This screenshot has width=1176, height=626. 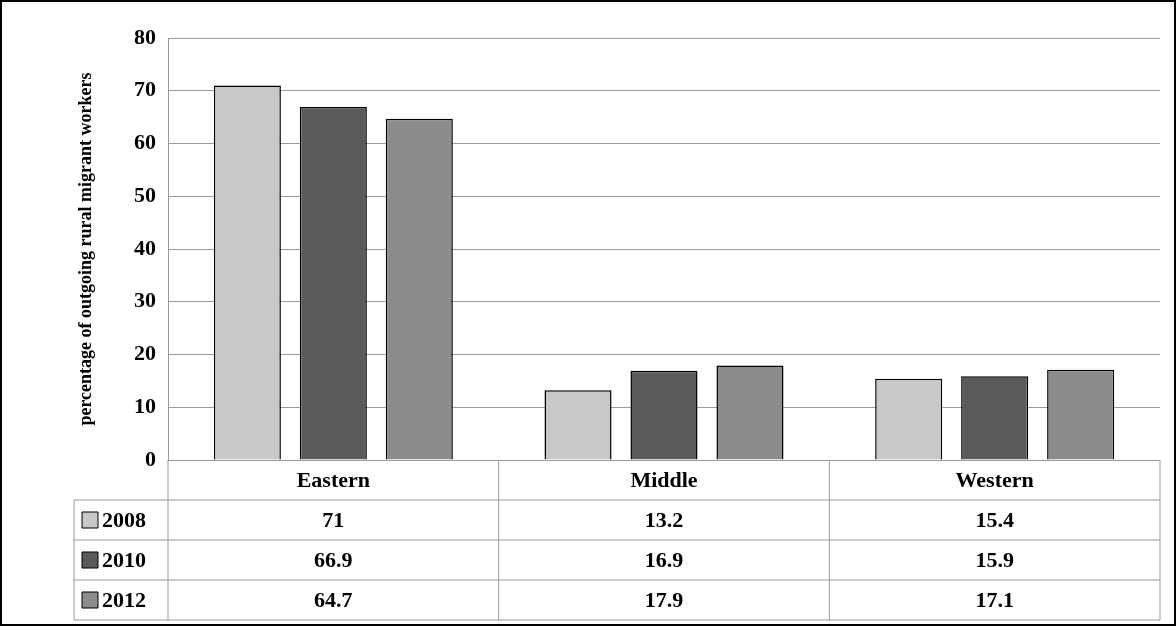 I want to click on y-tick-label: 20, so click(x=145, y=353).